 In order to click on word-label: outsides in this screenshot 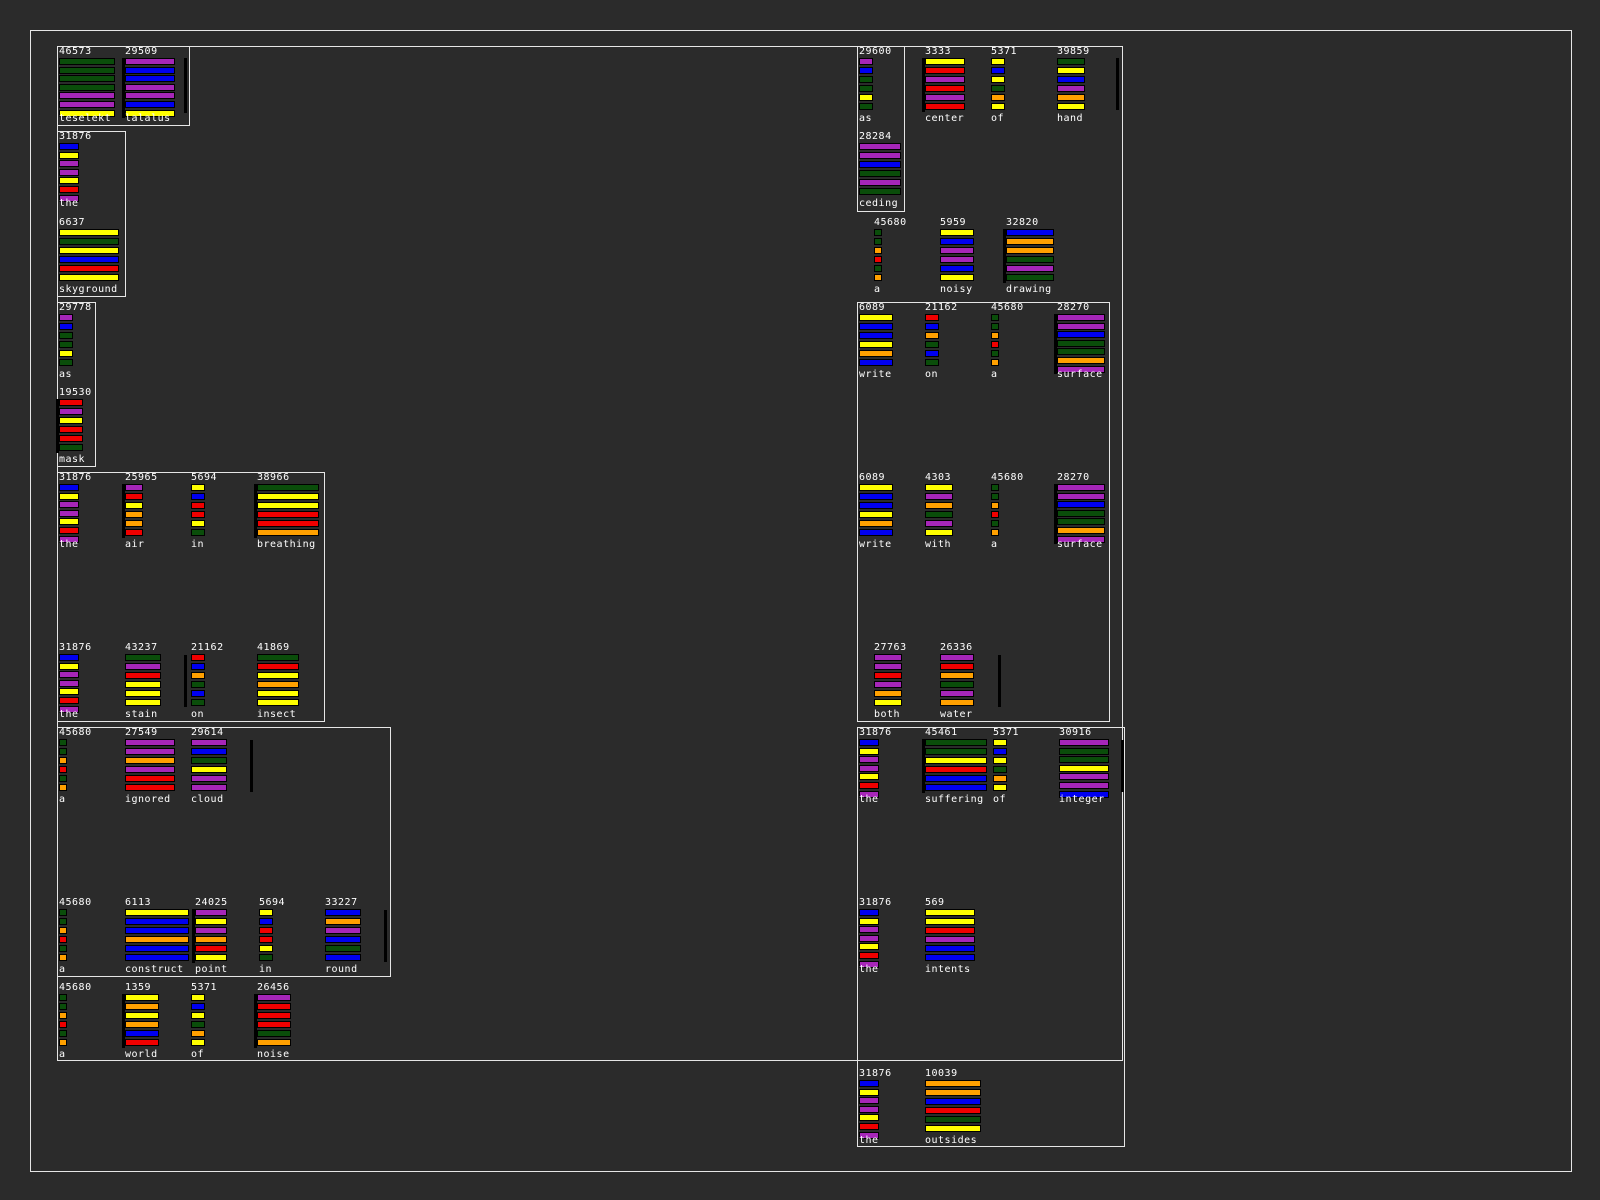, I will do `click(951, 1140)`.